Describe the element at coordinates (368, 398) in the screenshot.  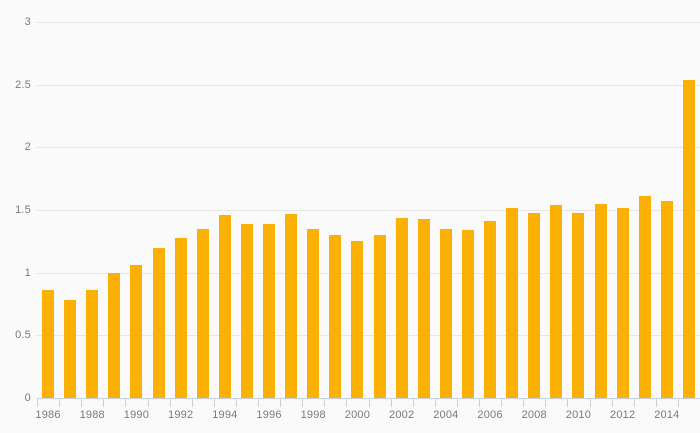
I see `x-axis-line` at that location.